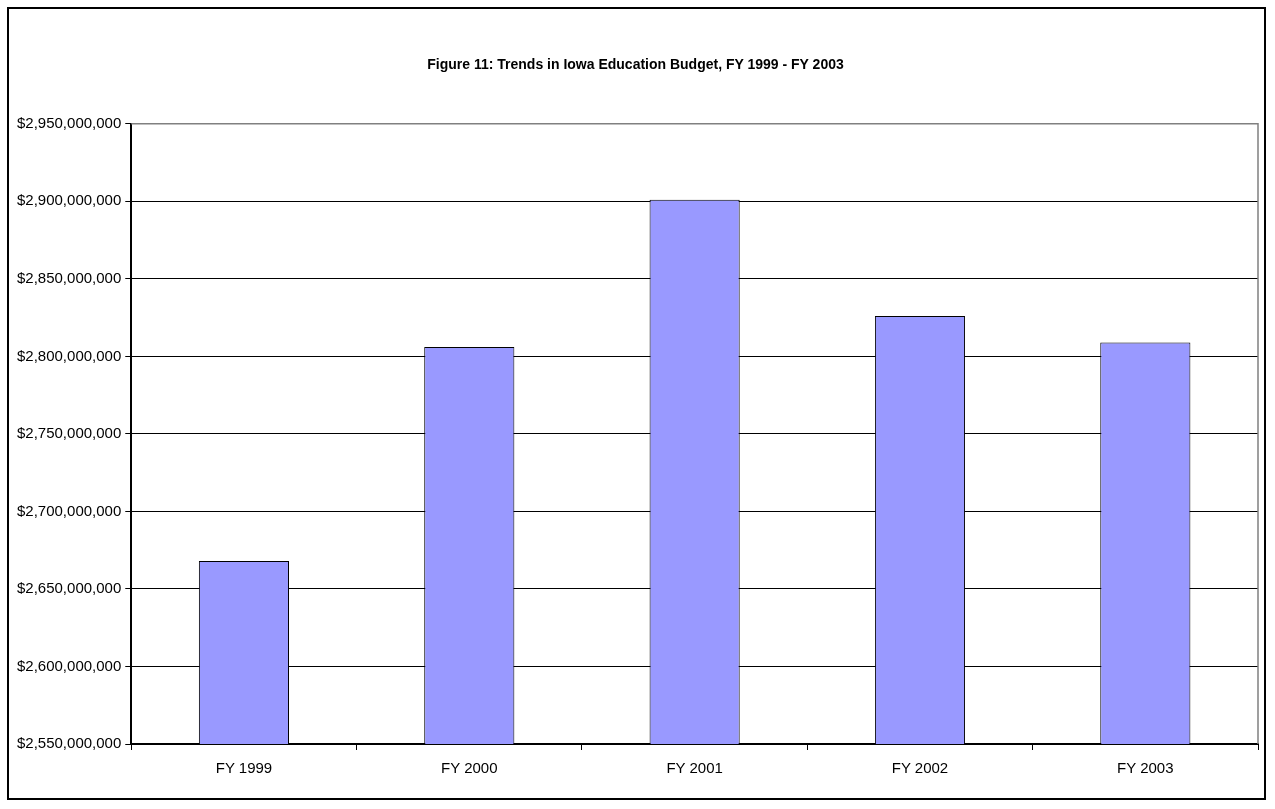 The height and width of the screenshot is (809, 1275). What do you see at coordinates (244, 768) in the screenshot?
I see `x-tick-label: FY 1999` at bounding box center [244, 768].